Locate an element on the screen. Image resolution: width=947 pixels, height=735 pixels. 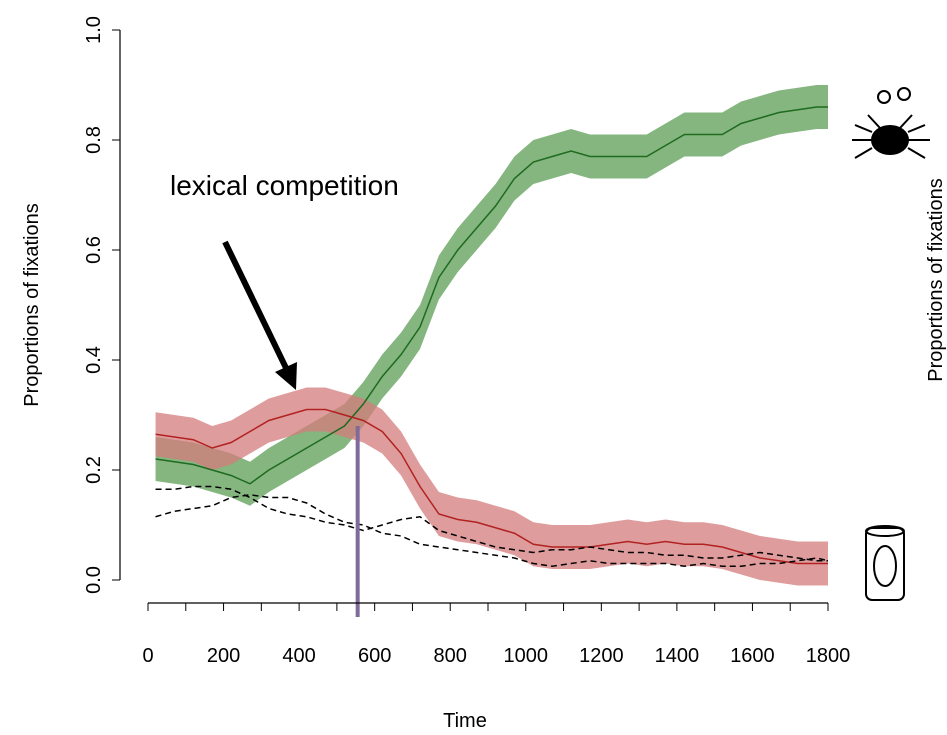
y-tick-label: 1.0 is located at coordinates (94, 30).